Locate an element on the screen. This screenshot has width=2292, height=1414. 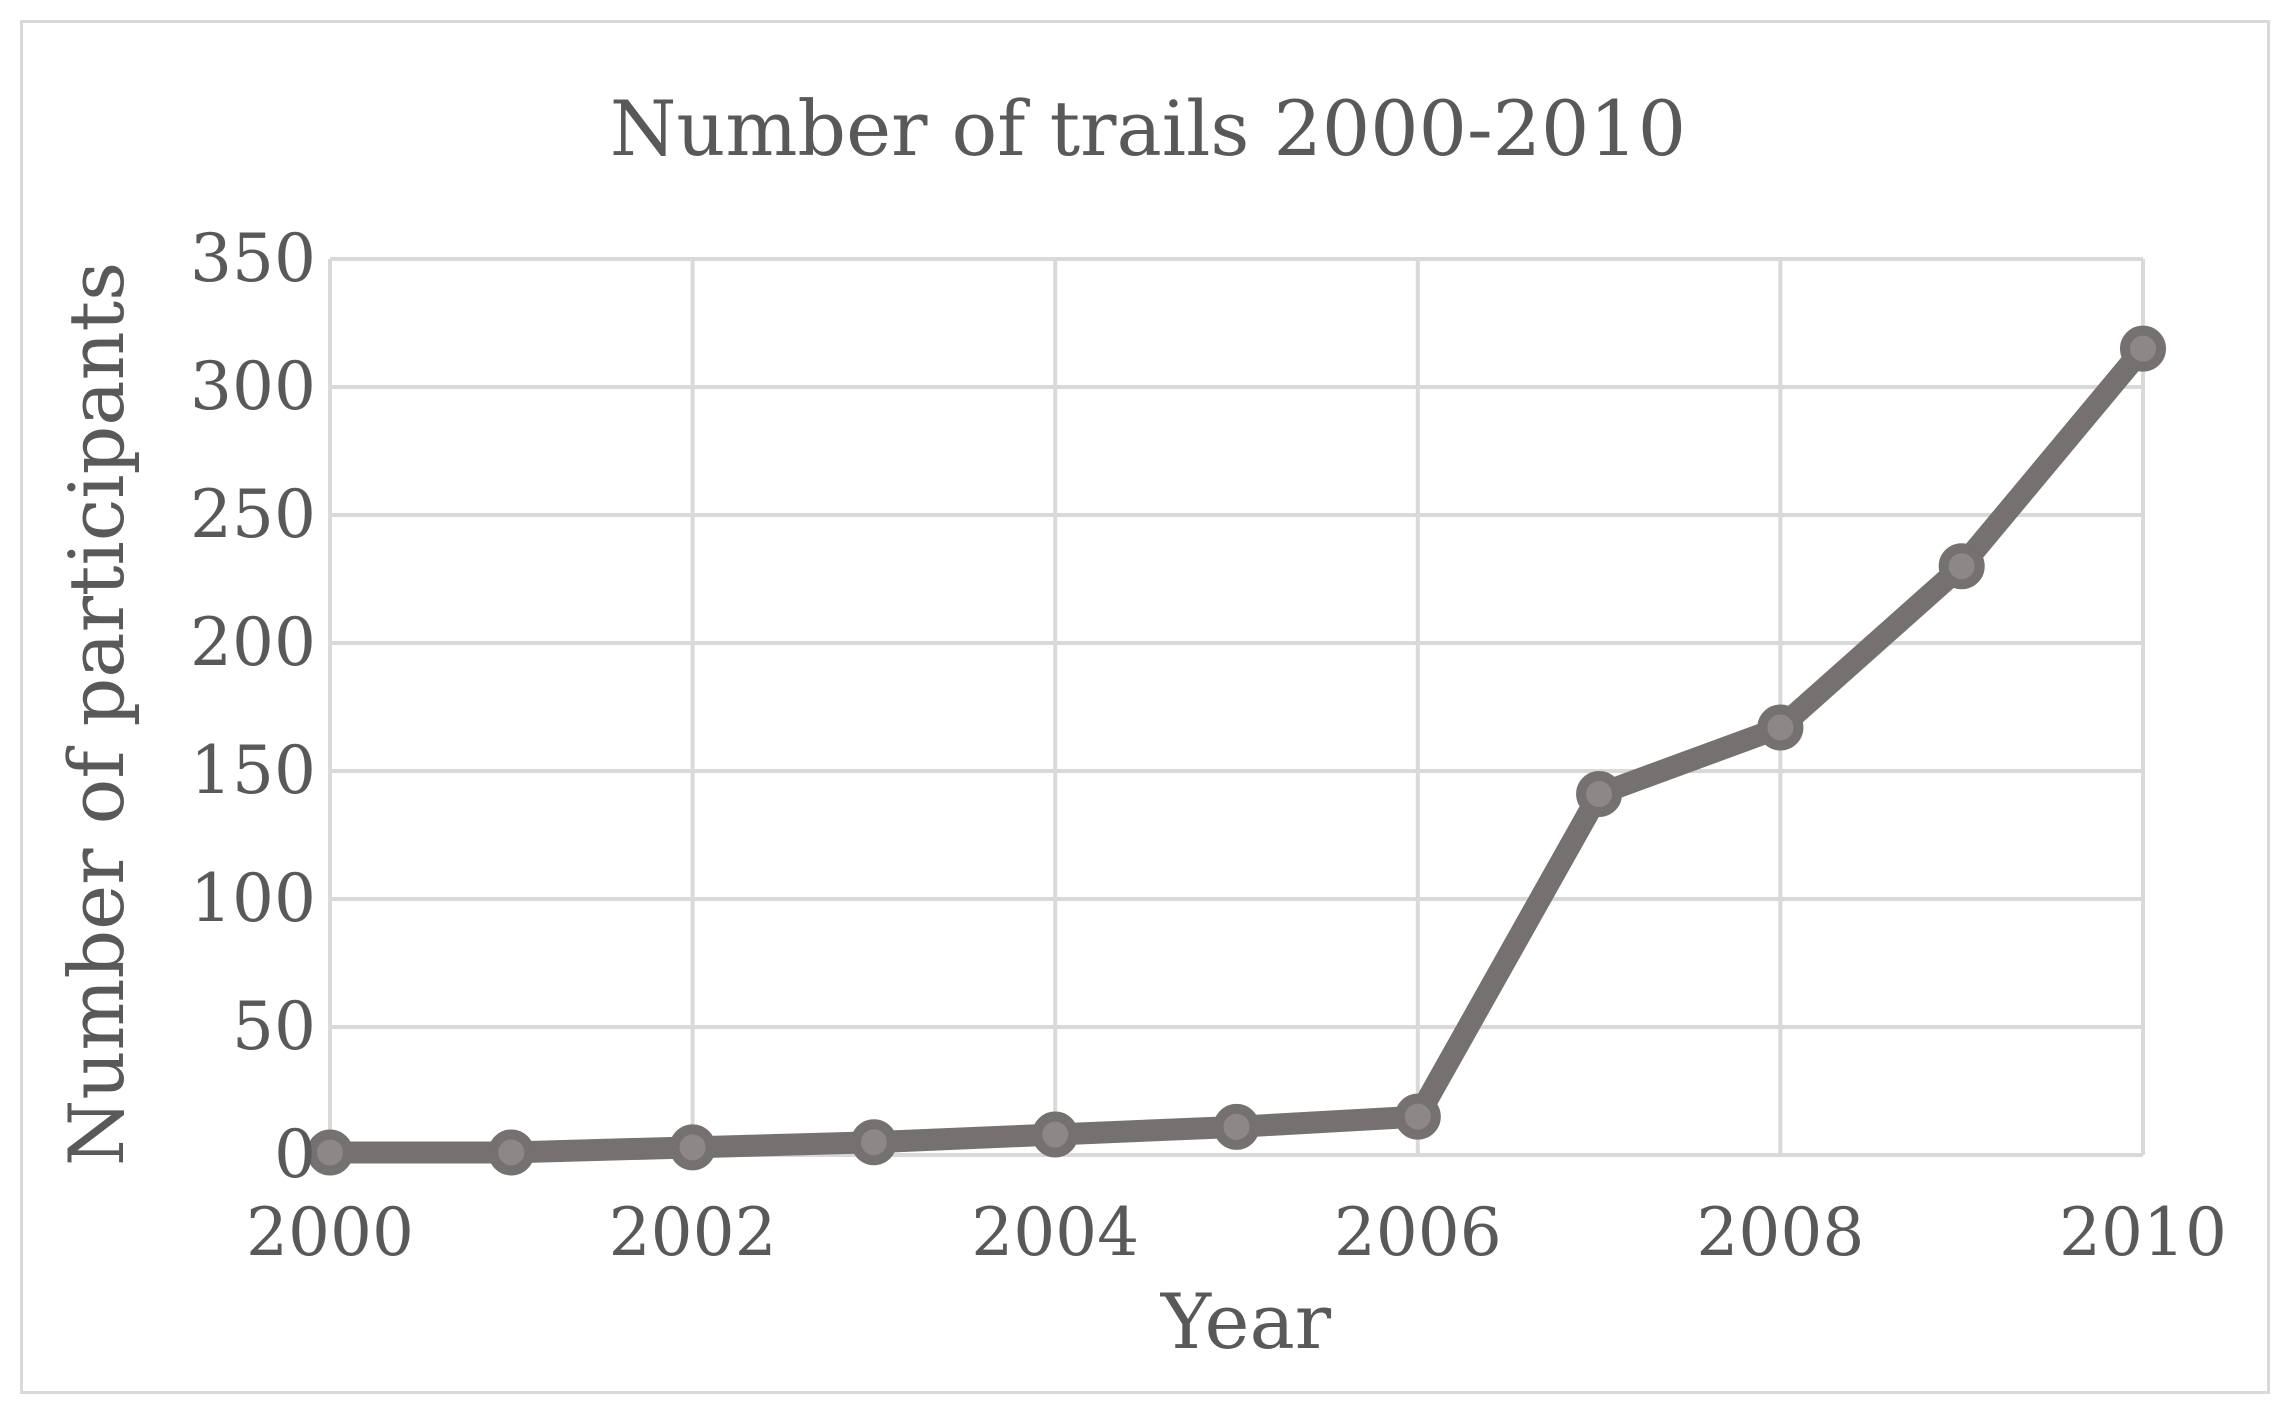
y-tick-label: 50 is located at coordinates (274, 1026).